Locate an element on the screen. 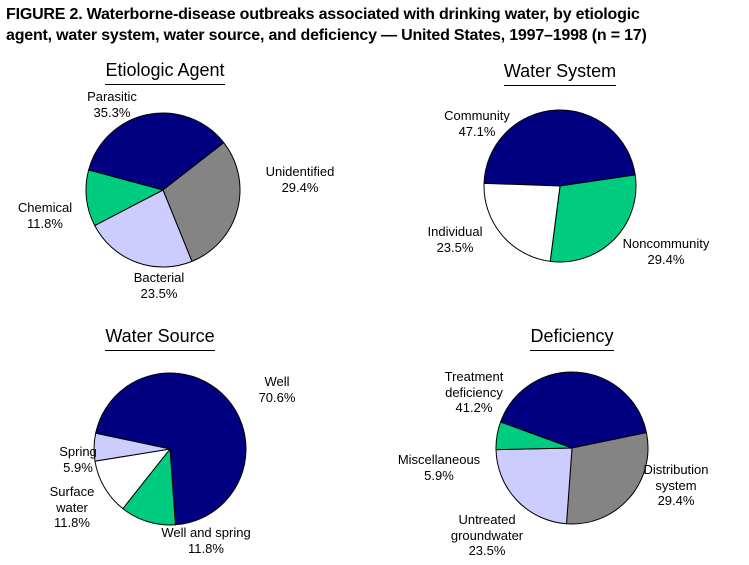 The width and height of the screenshot is (749, 565). pie-label-surface-water: Surface water 11.8% is located at coordinates (72, 507).